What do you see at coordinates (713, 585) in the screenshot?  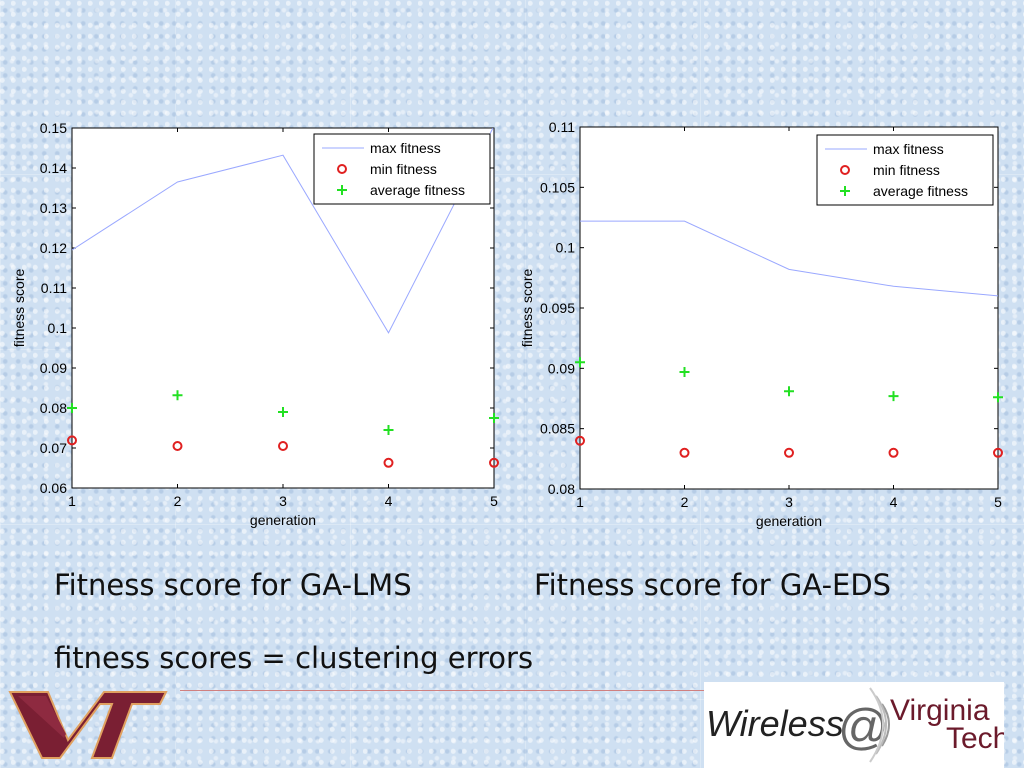 I see `caption-ga-eds: Fitness score for GA-EDS` at bounding box center [713, 585].